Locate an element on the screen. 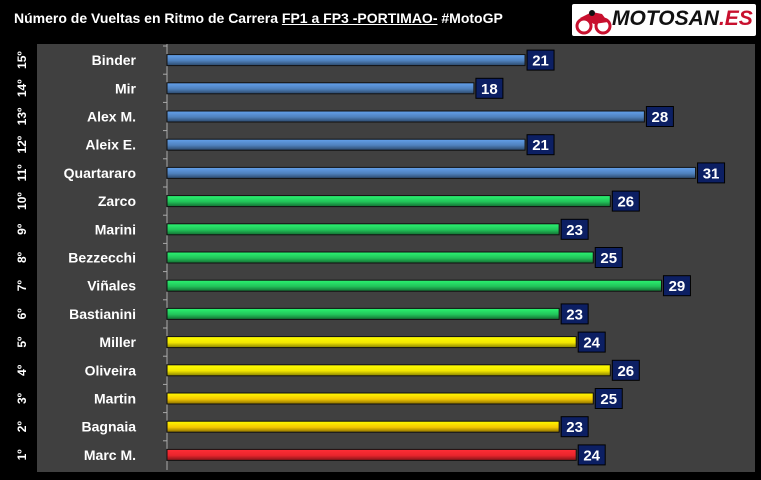 This screenshot has height=480, width=761. category-label: Binder is located at coordinates (114, 60).